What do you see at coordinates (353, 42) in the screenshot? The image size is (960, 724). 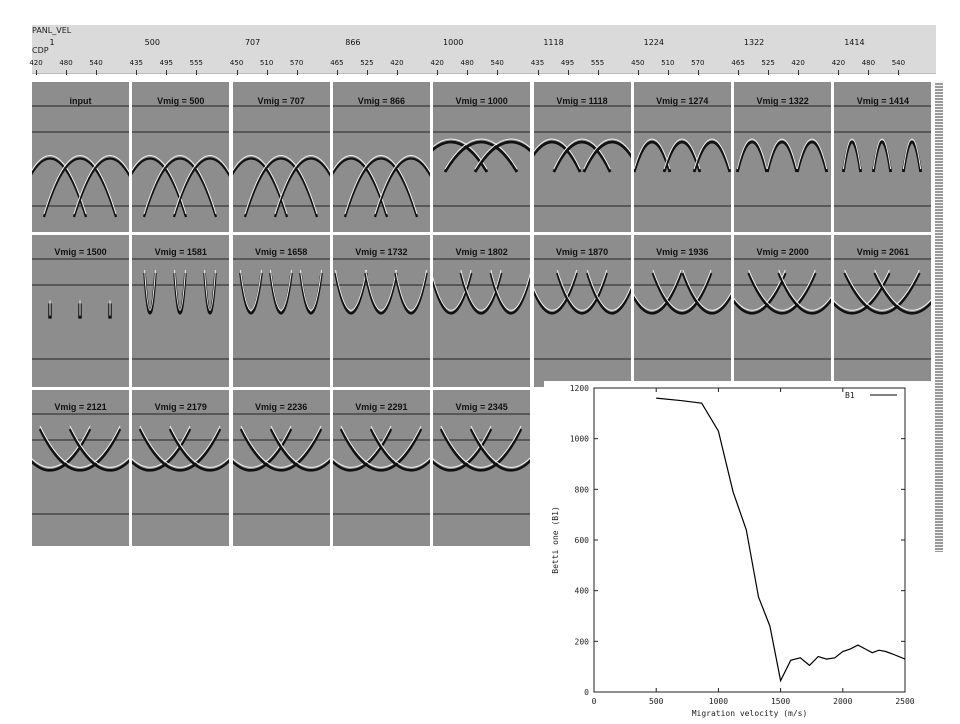 I see `header-velocity-3: 866` at bounding box center [353, 42].